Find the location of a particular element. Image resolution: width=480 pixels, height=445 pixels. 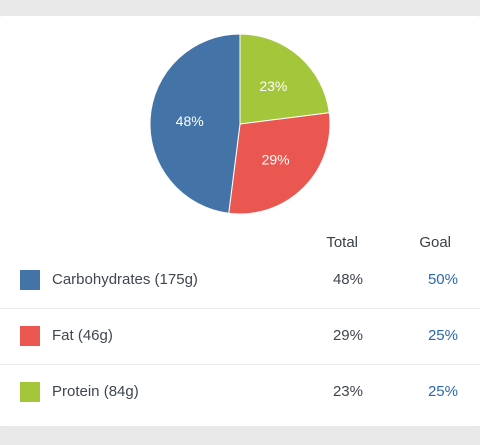

macro-total: 48% is located at coordinates (347, 279).